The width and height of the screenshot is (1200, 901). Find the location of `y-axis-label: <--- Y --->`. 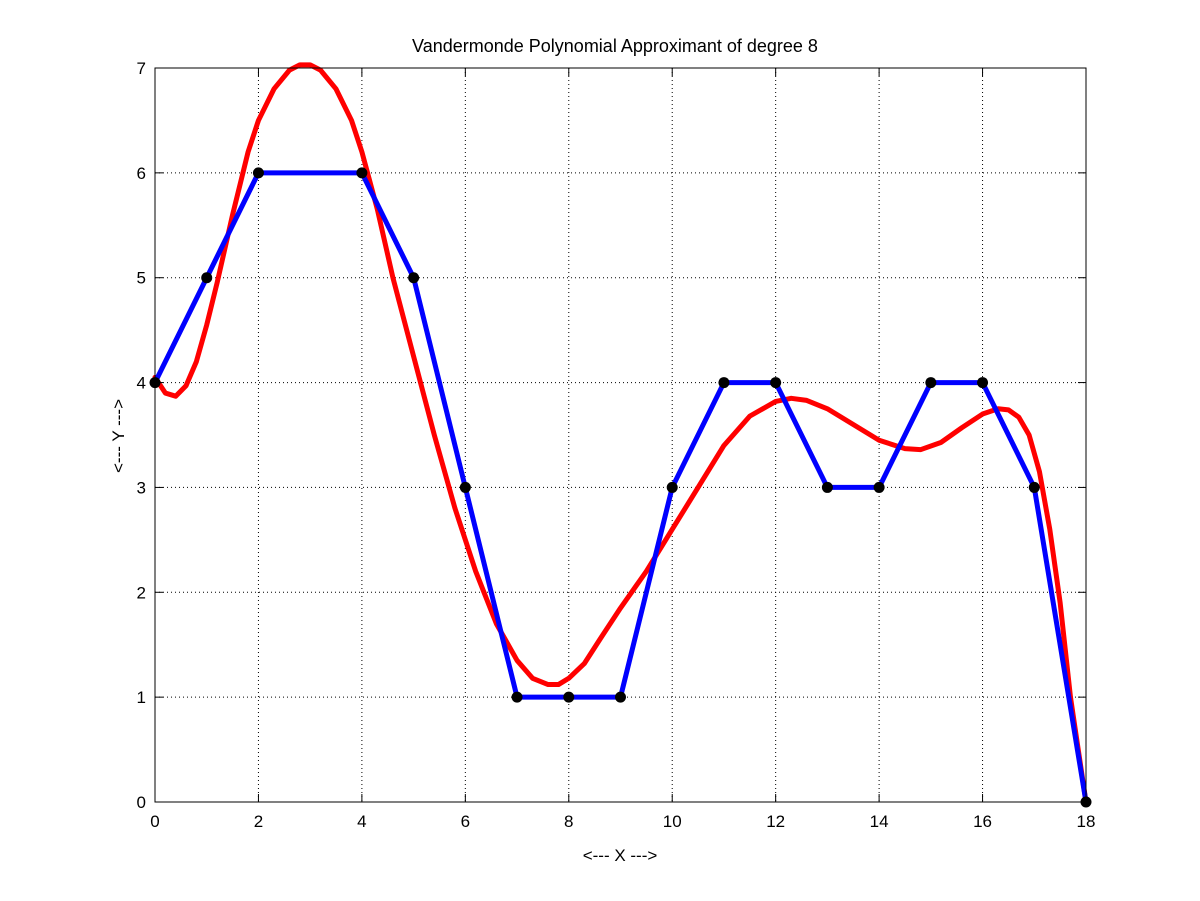

y-axis-label: <--- Y ---> is located at coordinates (118, 436).